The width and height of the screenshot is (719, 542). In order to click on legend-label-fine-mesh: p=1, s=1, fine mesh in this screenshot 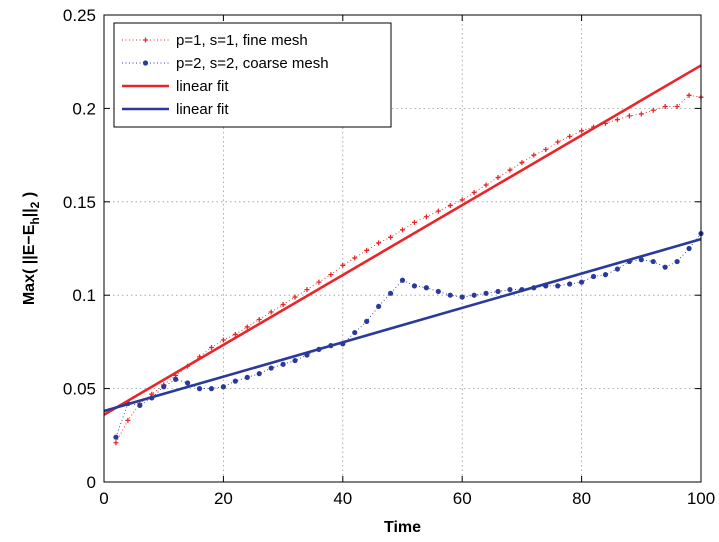, I will do `click(242, 40)`.